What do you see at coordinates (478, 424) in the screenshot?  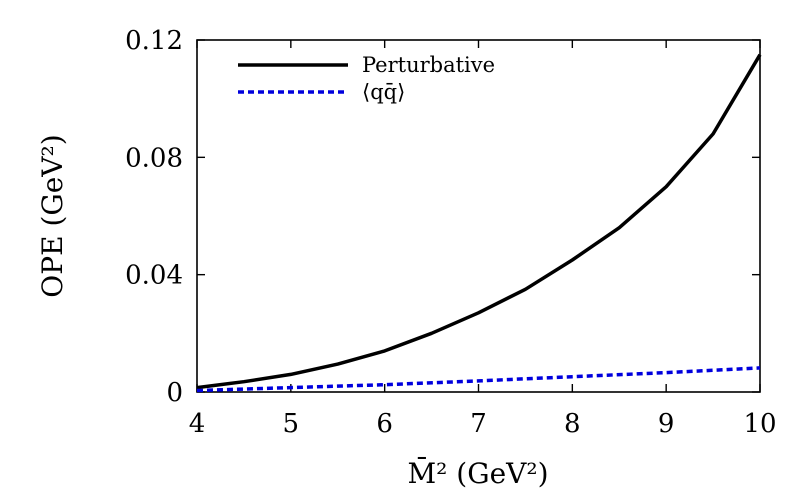 I see `x-tick-label: 7` at bounding box center [478, 424].